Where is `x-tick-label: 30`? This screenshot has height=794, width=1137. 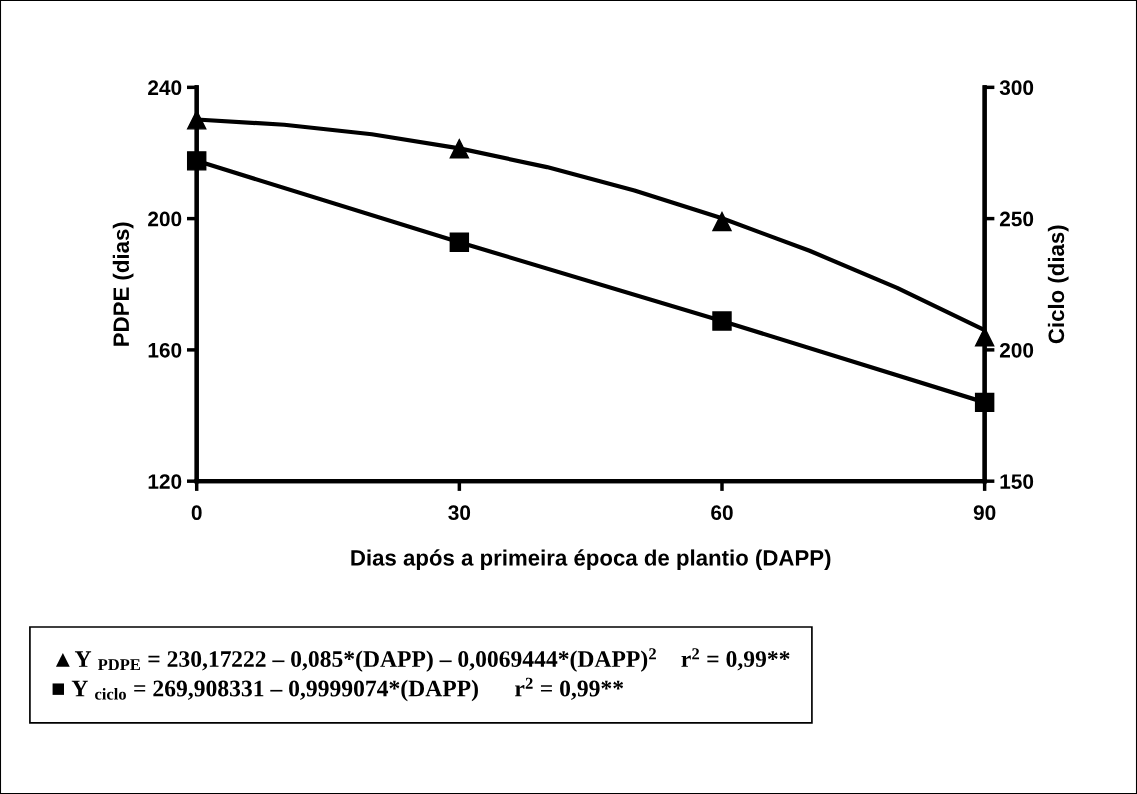
x-tick-label: 30 is located at coordinates (459, 513).